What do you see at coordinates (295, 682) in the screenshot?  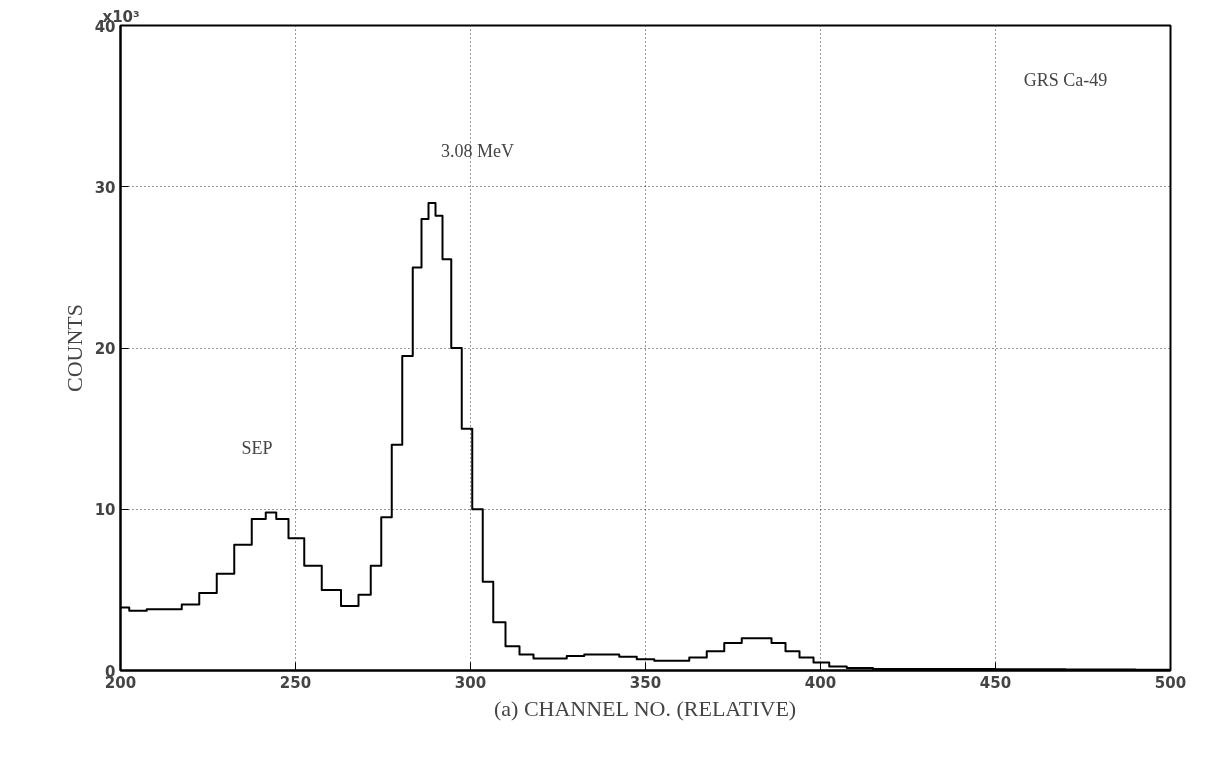 I see `x-tick-label: 250` at bounding box center [295, 682].